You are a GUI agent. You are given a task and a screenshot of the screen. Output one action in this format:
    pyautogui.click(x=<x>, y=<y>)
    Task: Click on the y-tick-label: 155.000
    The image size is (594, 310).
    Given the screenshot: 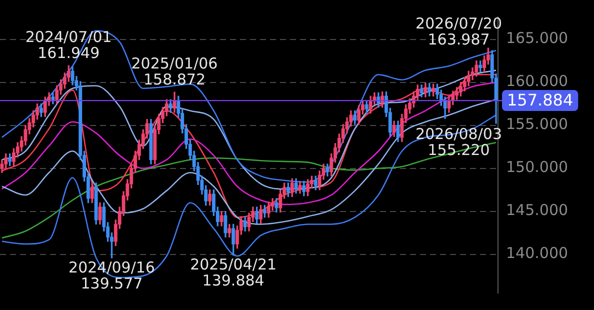 What is the action you would take?
    pyautogui.click(x=537, y=124)
    